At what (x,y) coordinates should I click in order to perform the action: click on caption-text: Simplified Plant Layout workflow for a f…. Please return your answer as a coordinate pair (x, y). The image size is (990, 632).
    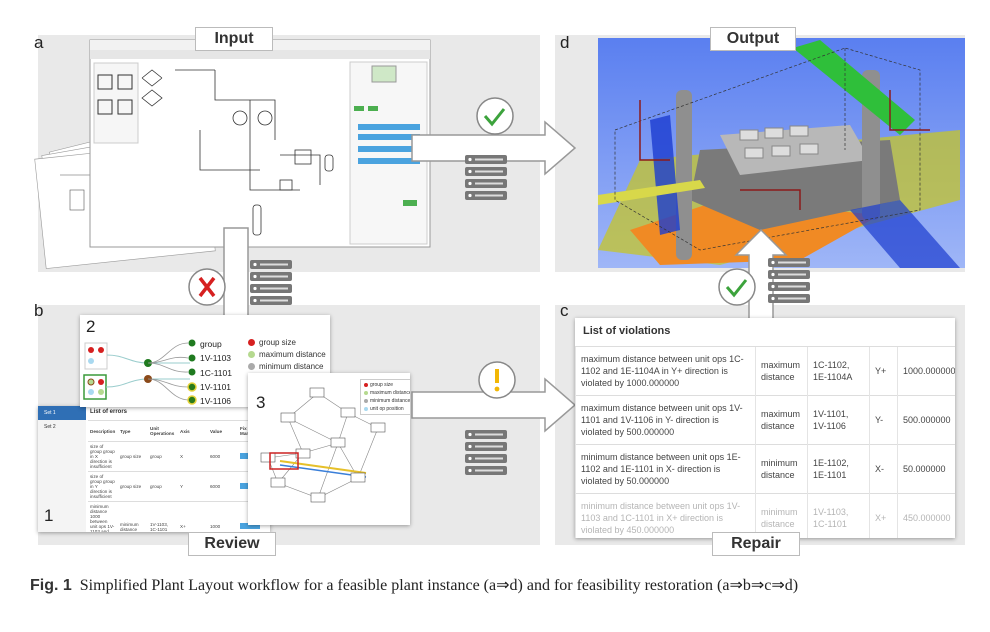
    Looking at the image, I should click on (439, 585).